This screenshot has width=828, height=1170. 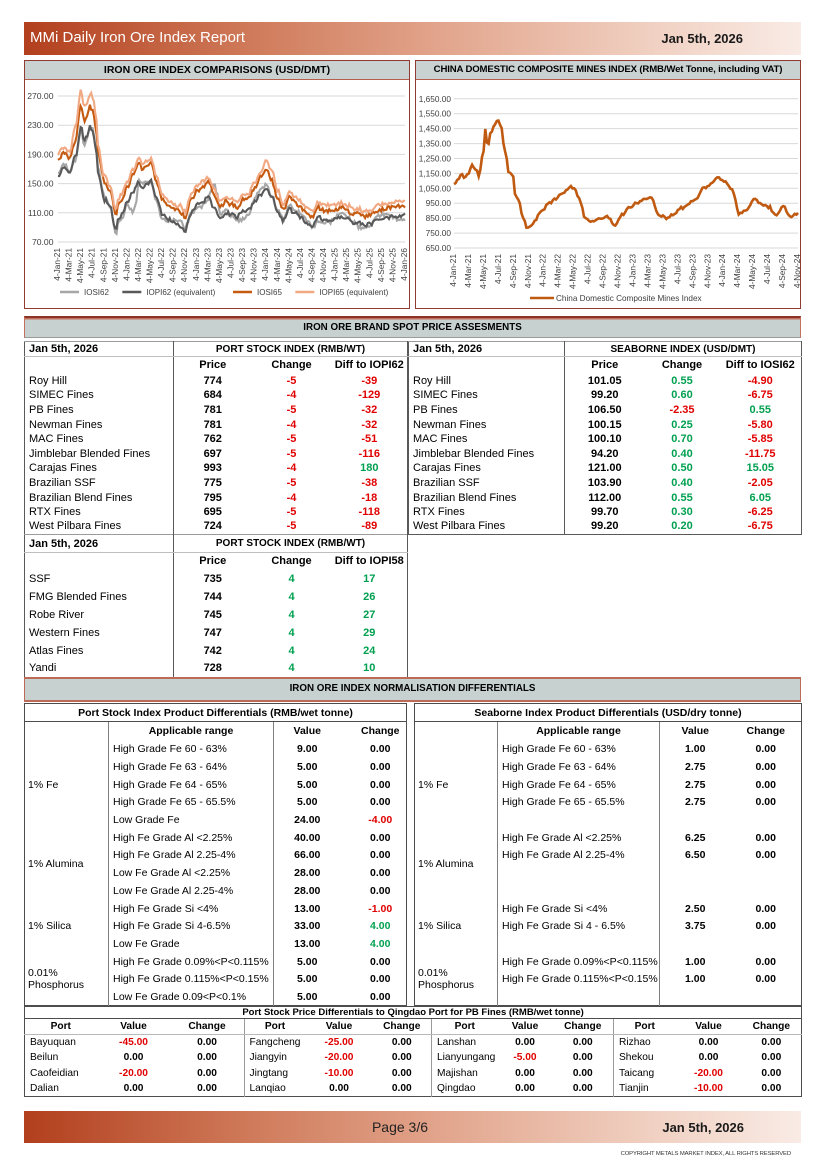 I want to click on svg-text: 1,650.00, so click(x=435, y=98).